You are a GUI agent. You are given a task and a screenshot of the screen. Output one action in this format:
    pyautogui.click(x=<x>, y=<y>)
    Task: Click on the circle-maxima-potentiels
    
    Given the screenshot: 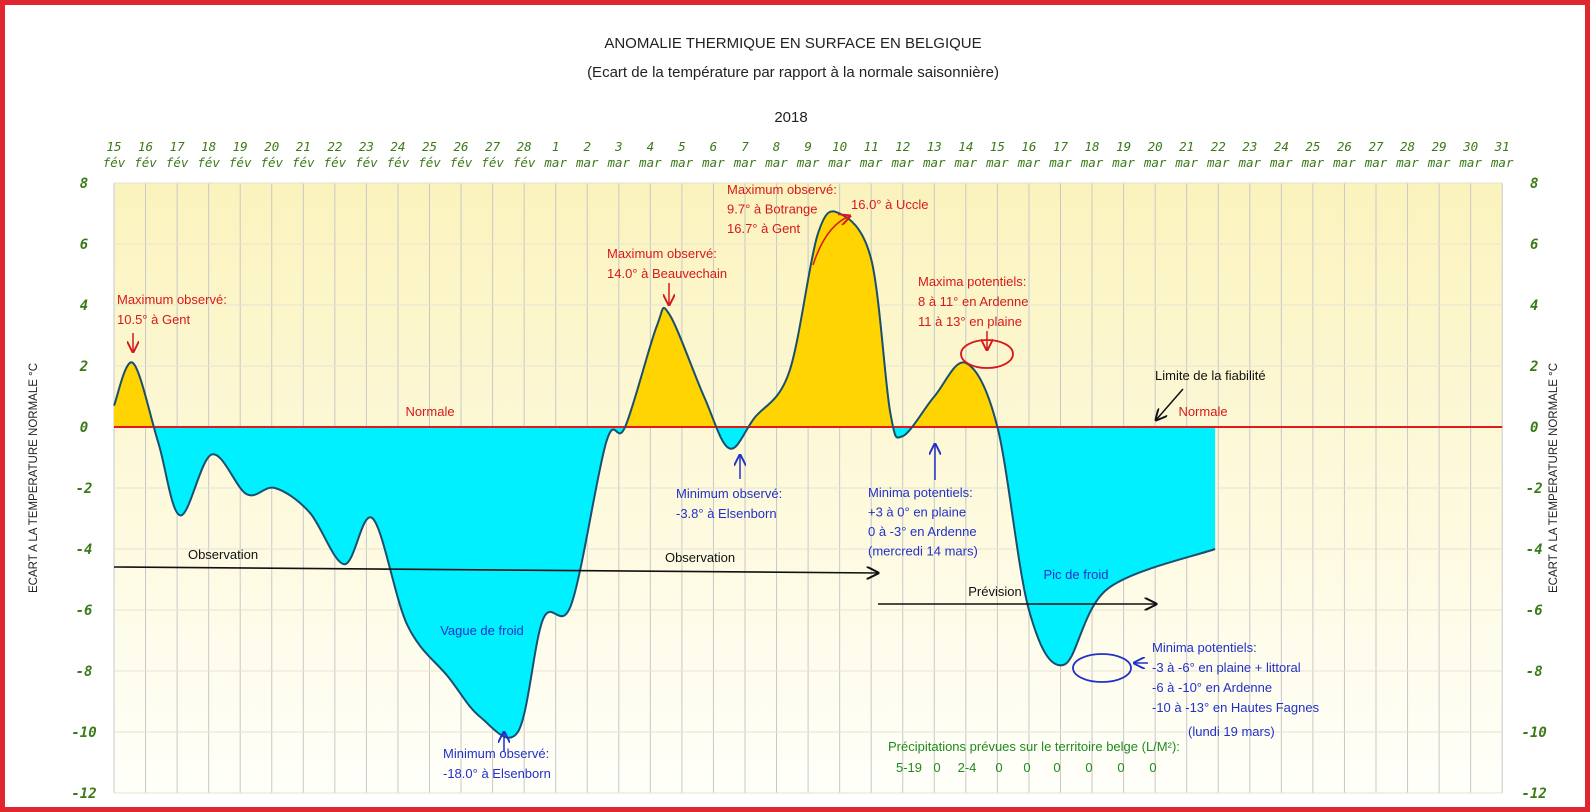 What is the action you would take?
    pyautogui.click(x=987, y=354)
    